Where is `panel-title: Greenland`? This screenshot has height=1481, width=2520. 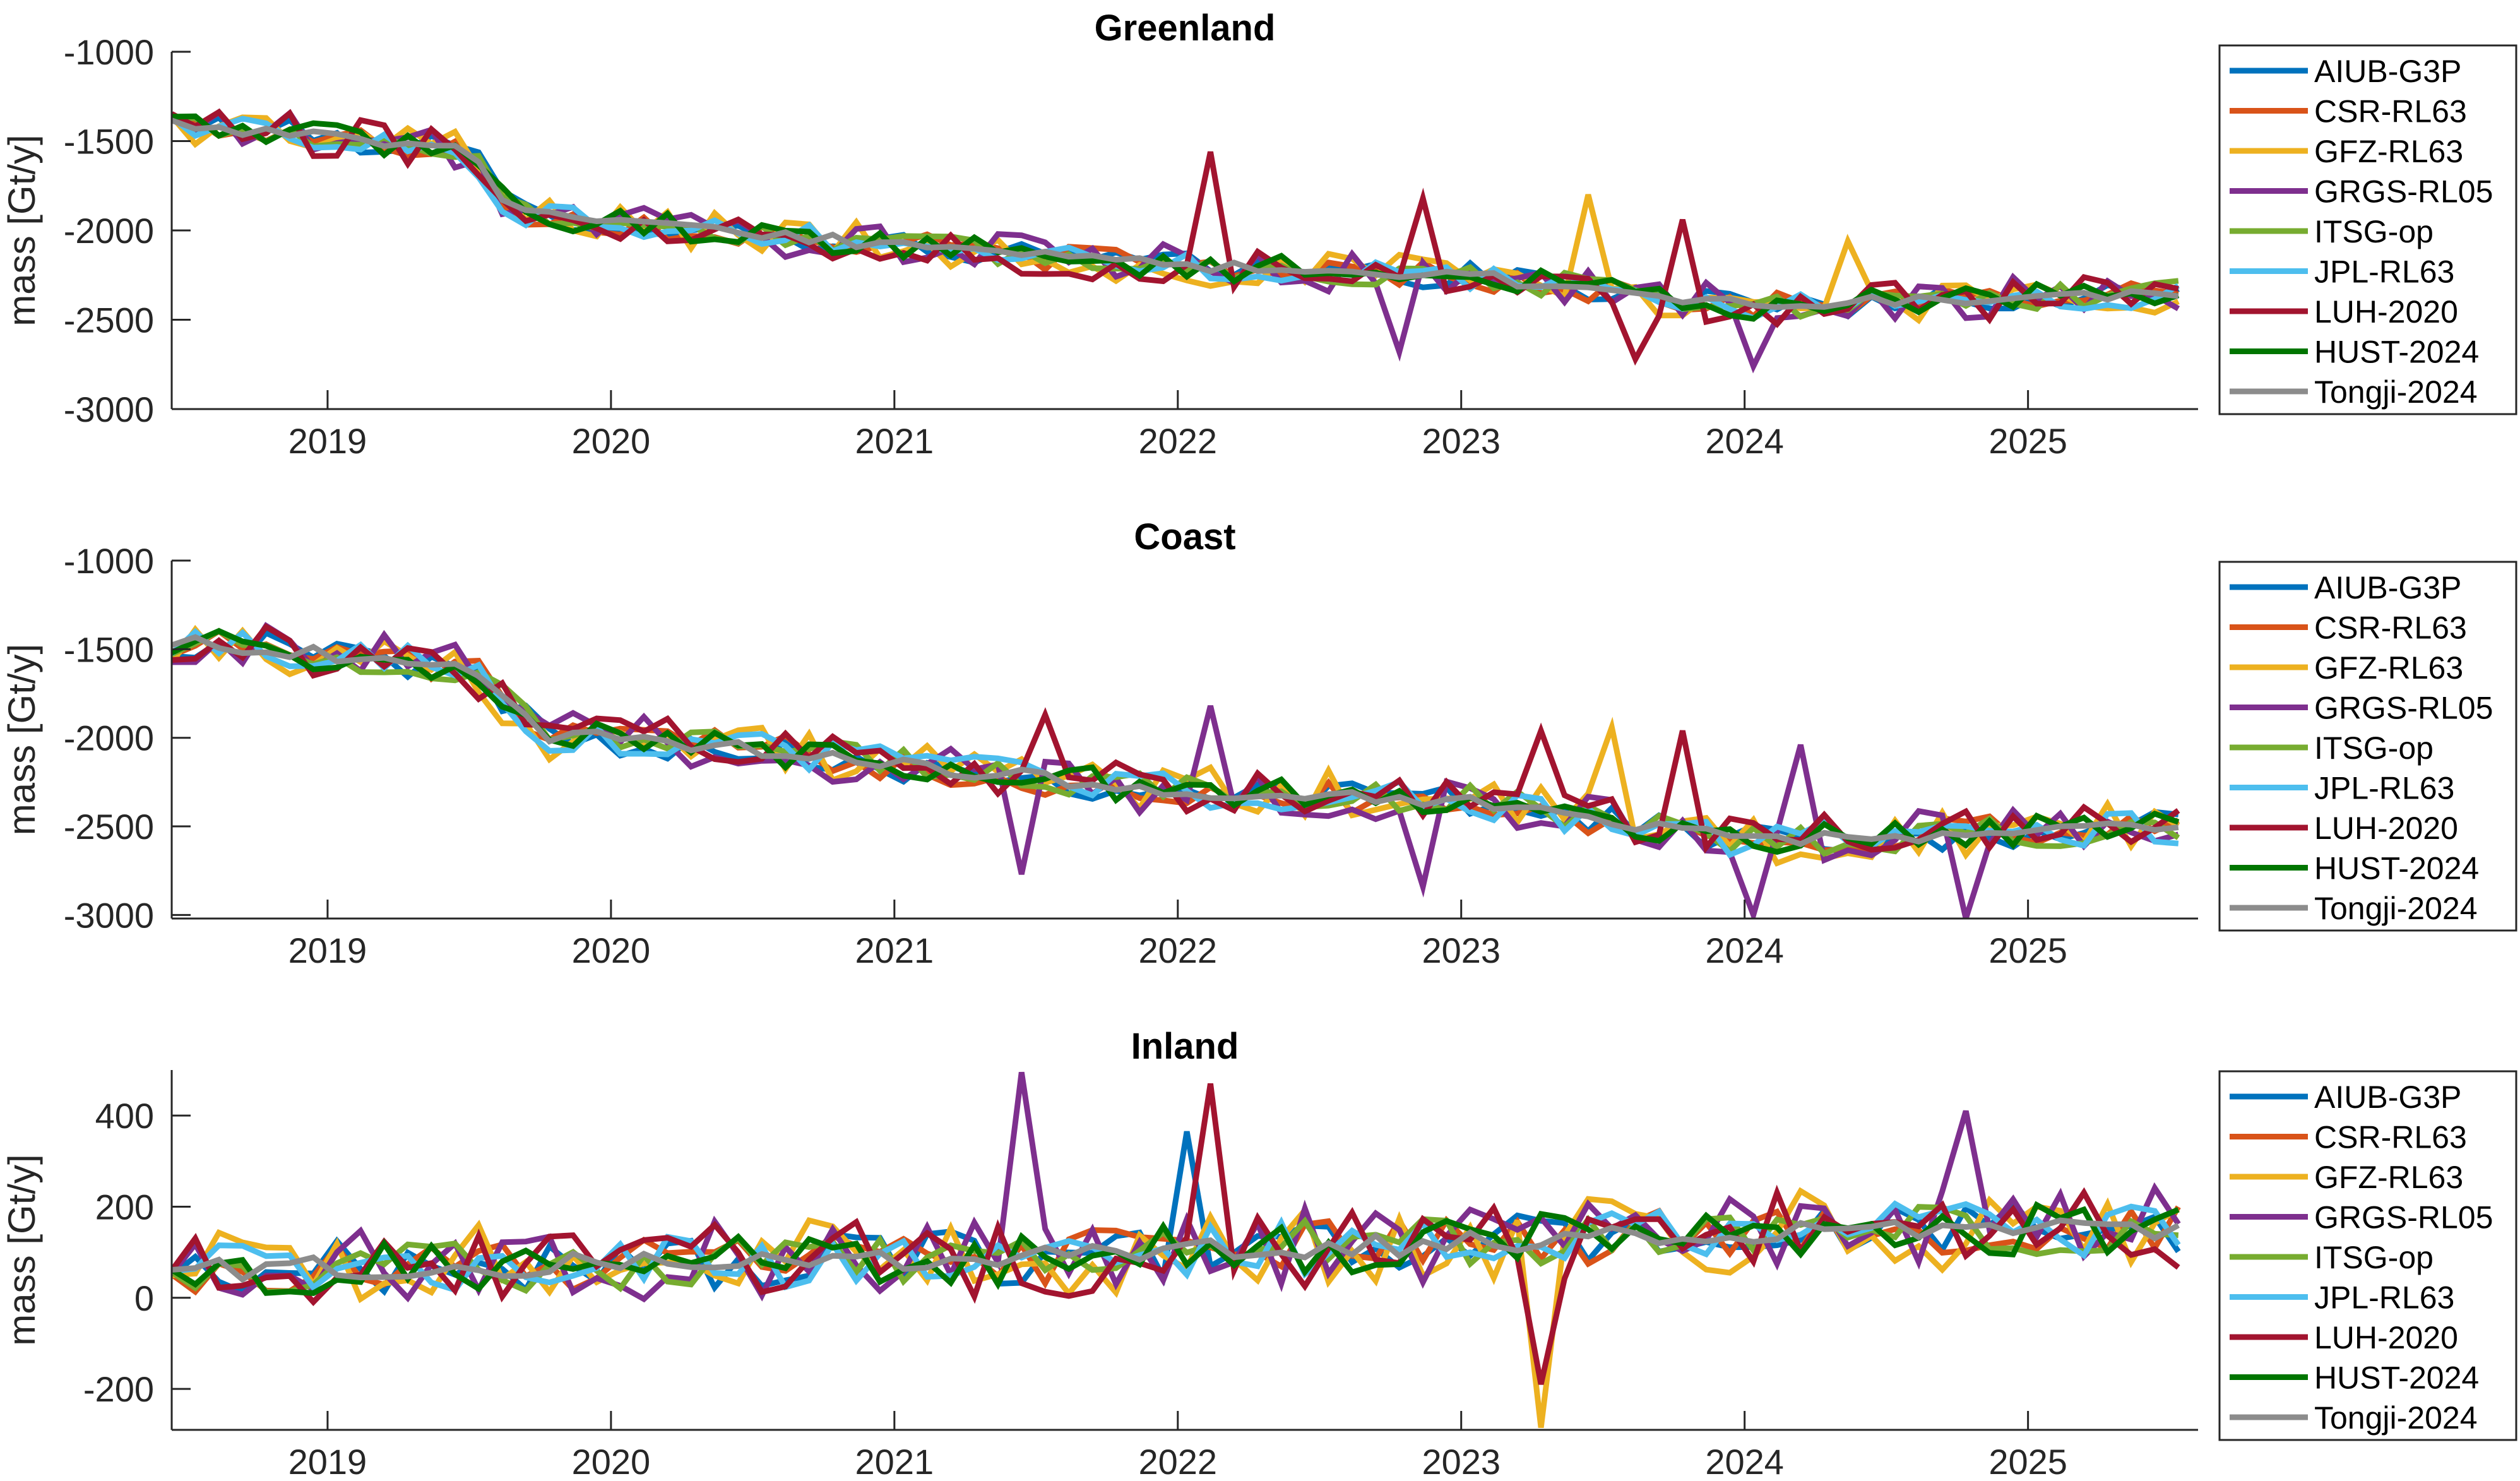
panel-title: Greenland is located at coordinates (1185, 28).